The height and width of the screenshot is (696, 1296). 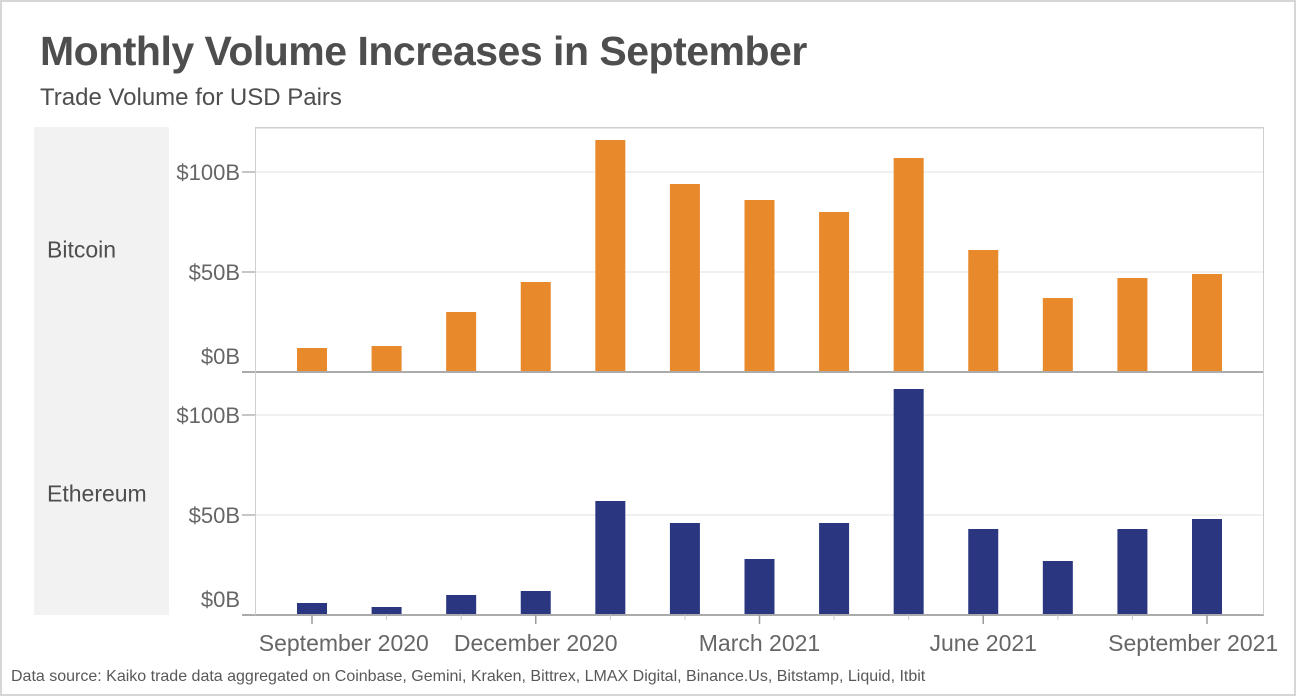 What do you see at coordinates (344, 643) in the screenshot?
I see `x-tick-label: September 2020` at bounding box center [344, 643].